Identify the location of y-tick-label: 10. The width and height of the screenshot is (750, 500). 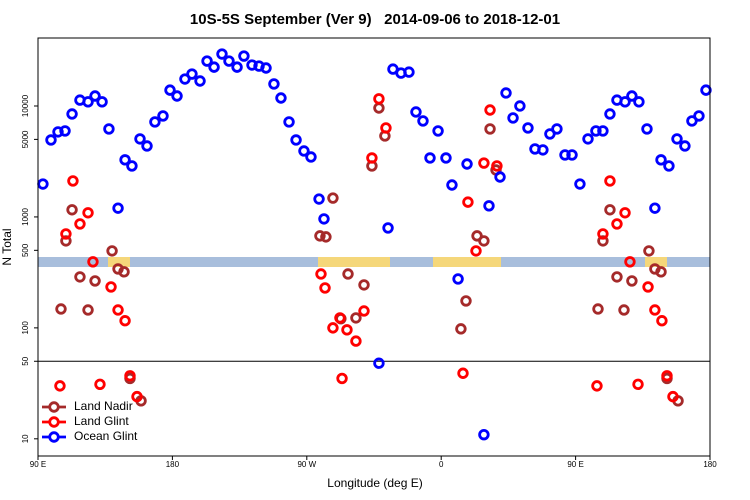
(25, 438).